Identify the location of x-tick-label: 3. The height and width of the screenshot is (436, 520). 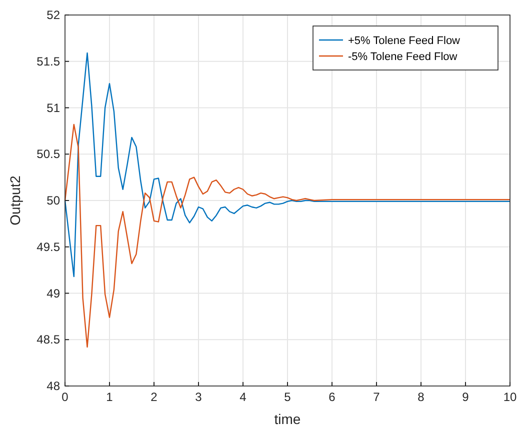
(198, 397).